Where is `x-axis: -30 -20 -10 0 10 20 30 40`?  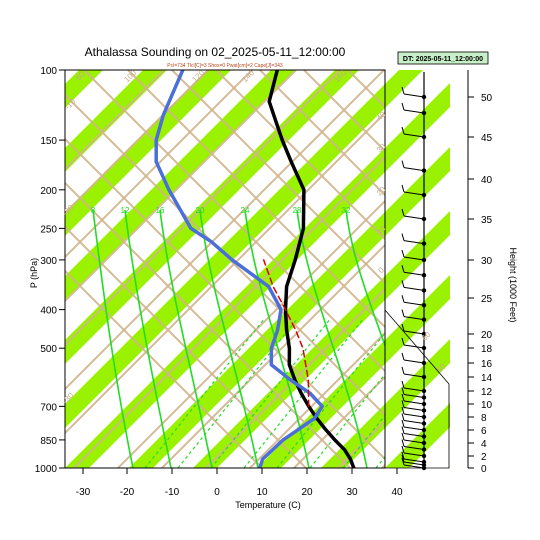 x-axis: -30 -20 -10 0 10 20 30 40 is located at coordinates (239, 483).